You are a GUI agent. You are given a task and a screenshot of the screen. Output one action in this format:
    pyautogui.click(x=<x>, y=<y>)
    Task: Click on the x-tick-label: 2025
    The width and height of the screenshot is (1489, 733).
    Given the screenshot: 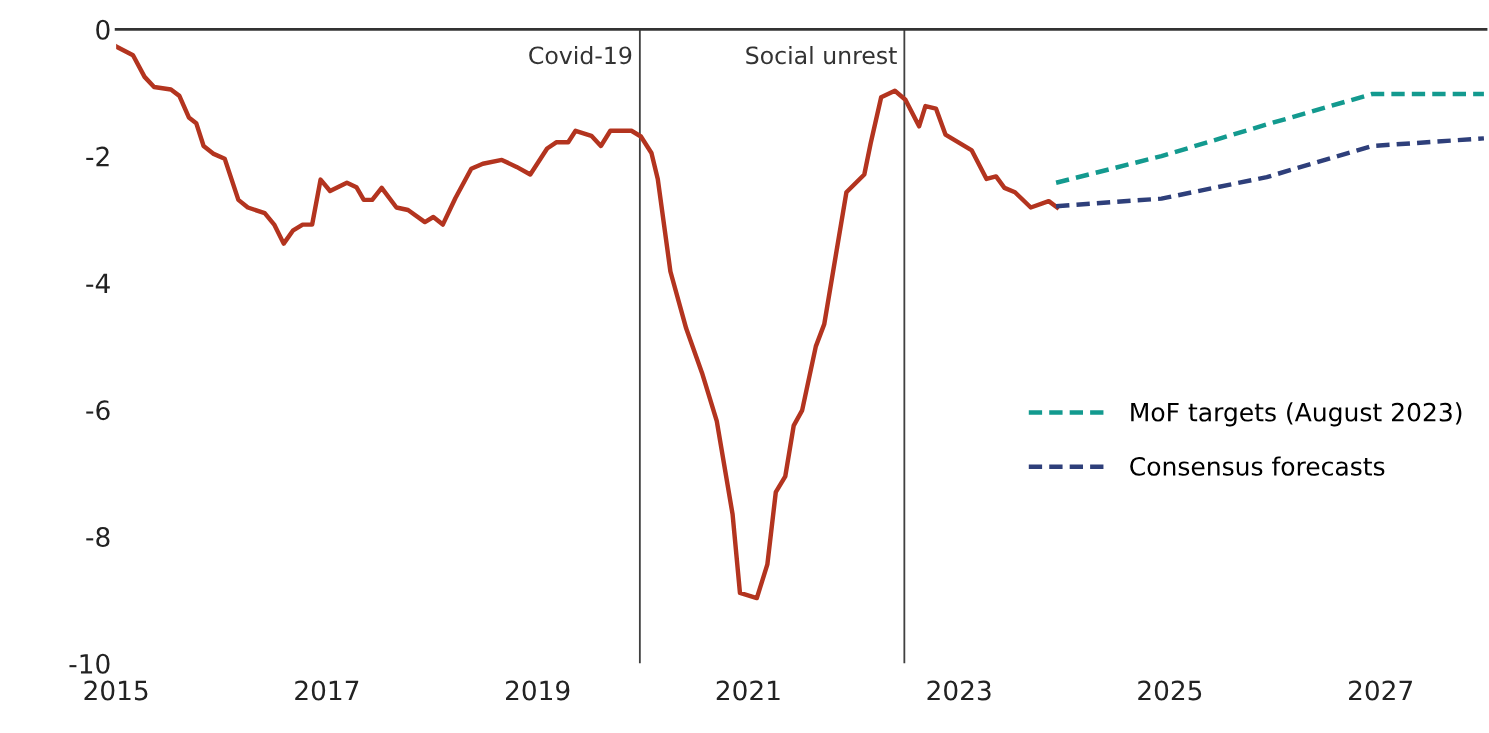 What is the action you would take?
    pyautogui.click(x=1170, y=690)
    